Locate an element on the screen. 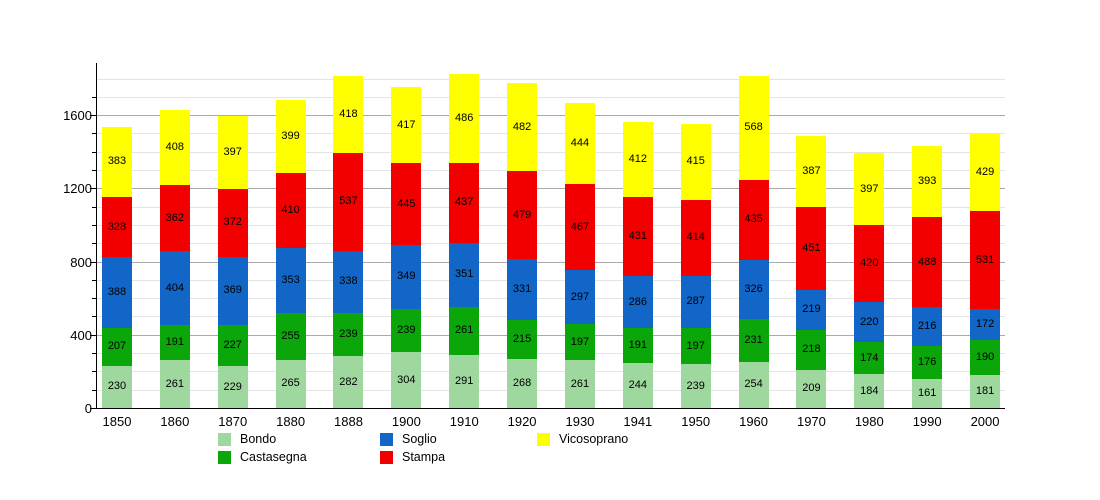 The height and width of the screenshot is (500, 1100). bar-segment-stampa-1990: 488 is located at coordinates (927, 262).